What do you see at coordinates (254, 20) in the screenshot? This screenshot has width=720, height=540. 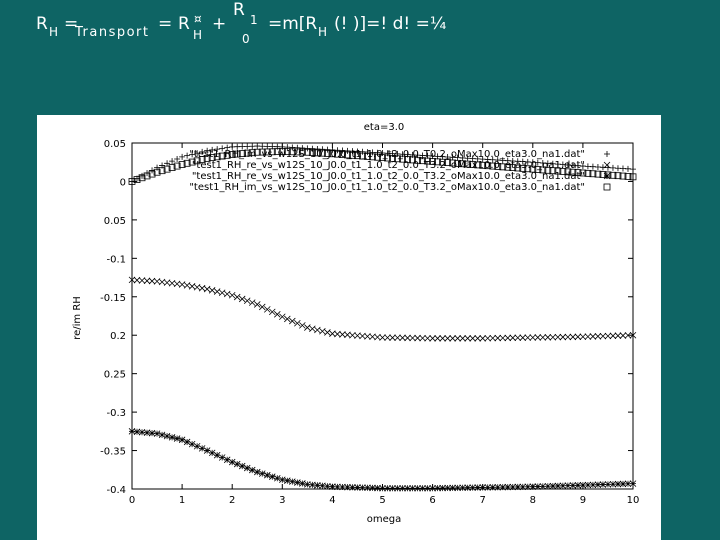 I see `formula-integral-superscript: 1` at bounding box center [254, 20].